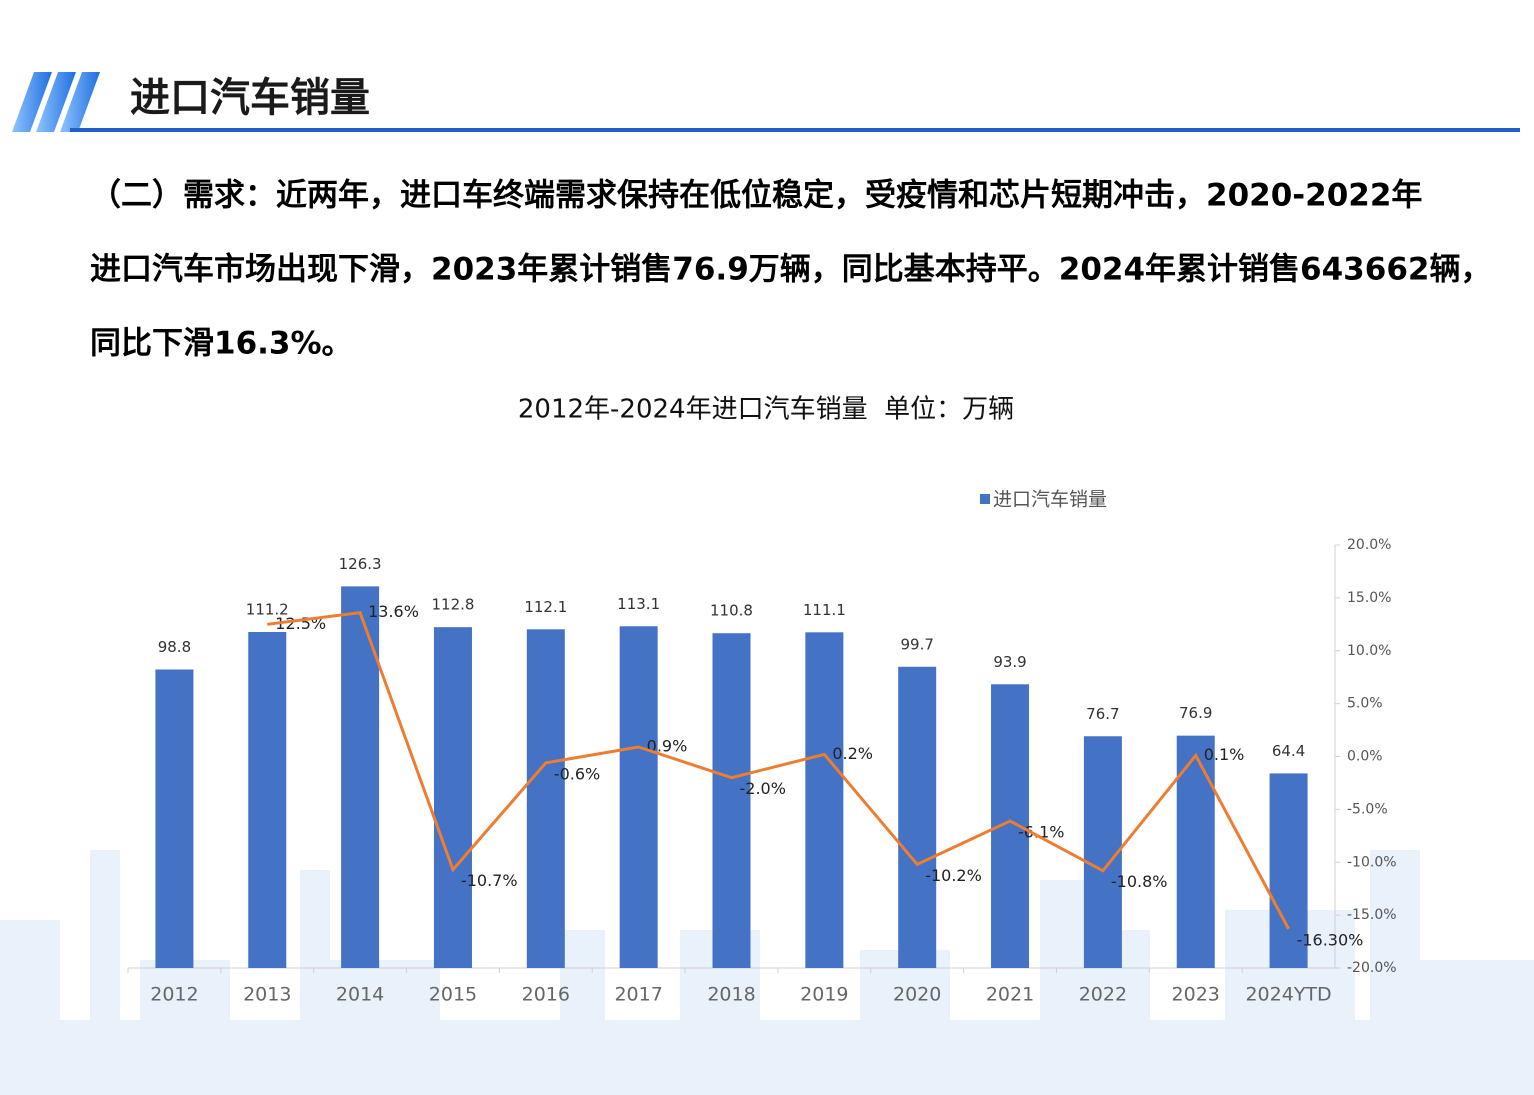  Describe the element at coordinates (763, 788) in the screenshot. I see `line-value-label: -2.0%` at that location.